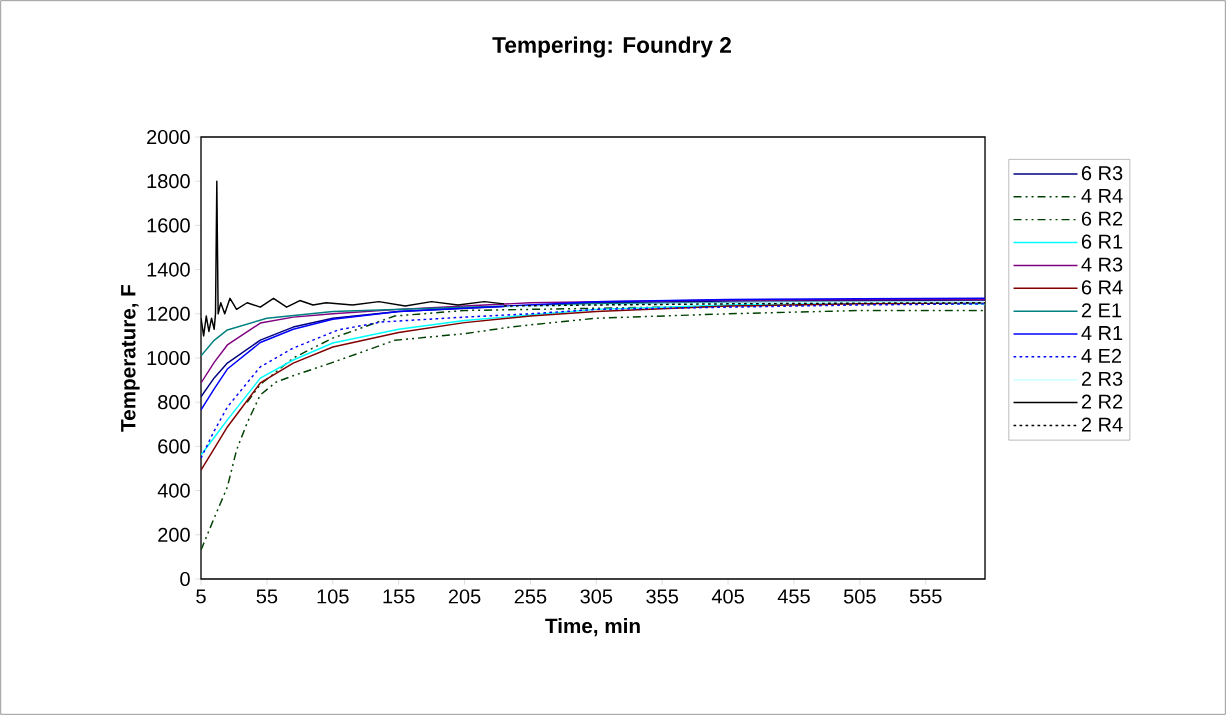 The image size is (1226, 715). I want to click on legend-label: 4 R3, so click(1102, 264).